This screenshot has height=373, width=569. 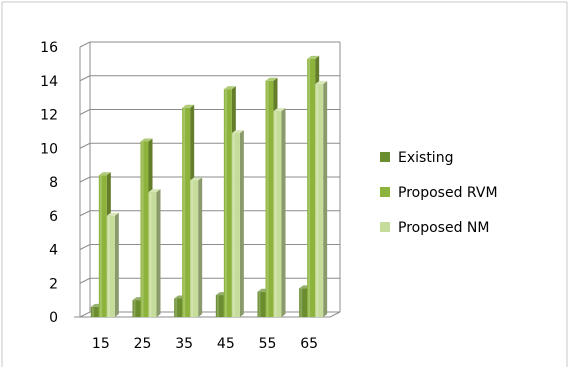 What do you see at coordinates (184, 344) in the screenshot?
I see `x-tick-label: 35` at bounding box center [184, 344].